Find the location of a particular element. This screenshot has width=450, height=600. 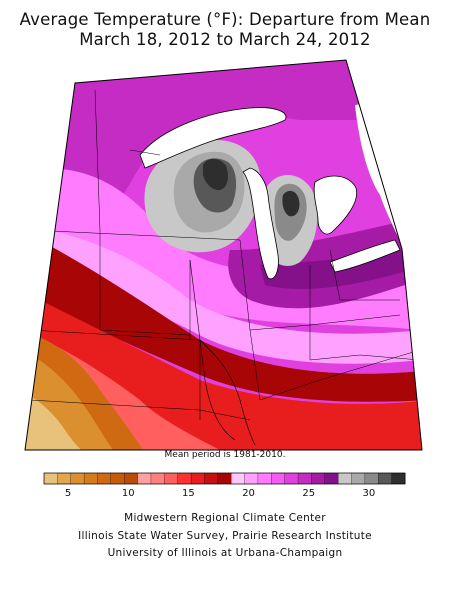

tan-zone is located at coordinates (60, 420).